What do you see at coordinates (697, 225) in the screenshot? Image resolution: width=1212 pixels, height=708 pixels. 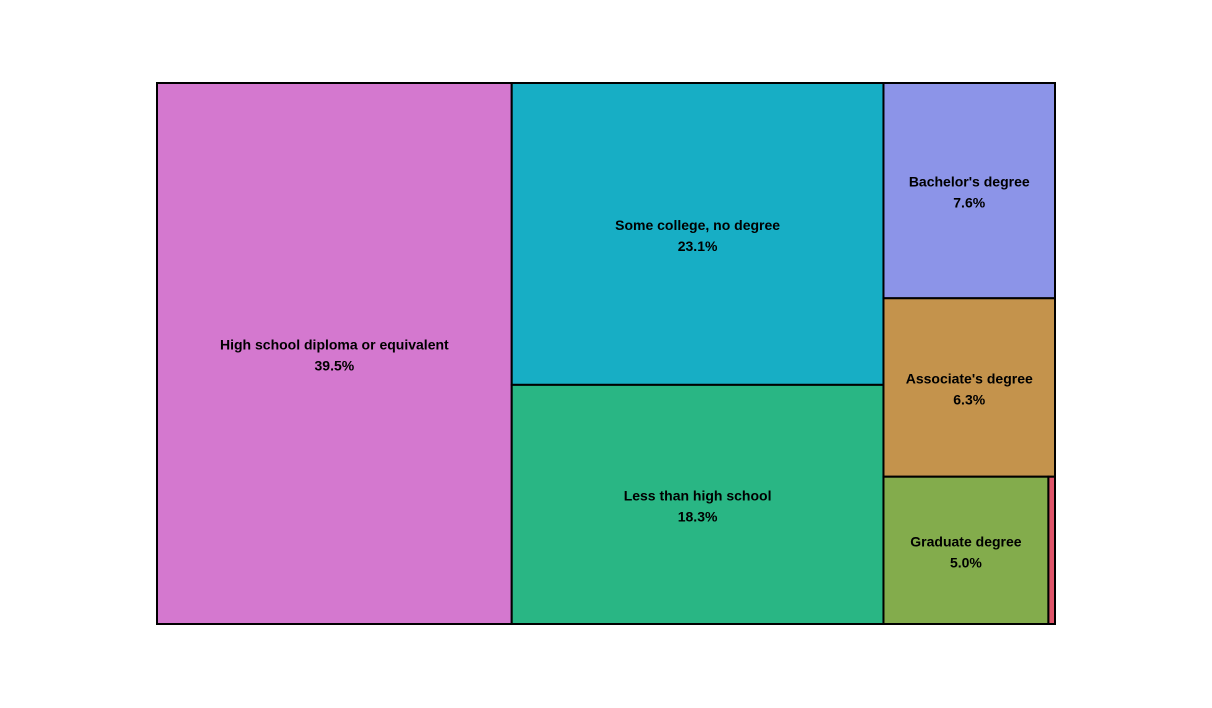 I see `cell-category-label: Some college, no degree` at bounding box center [697, 225].